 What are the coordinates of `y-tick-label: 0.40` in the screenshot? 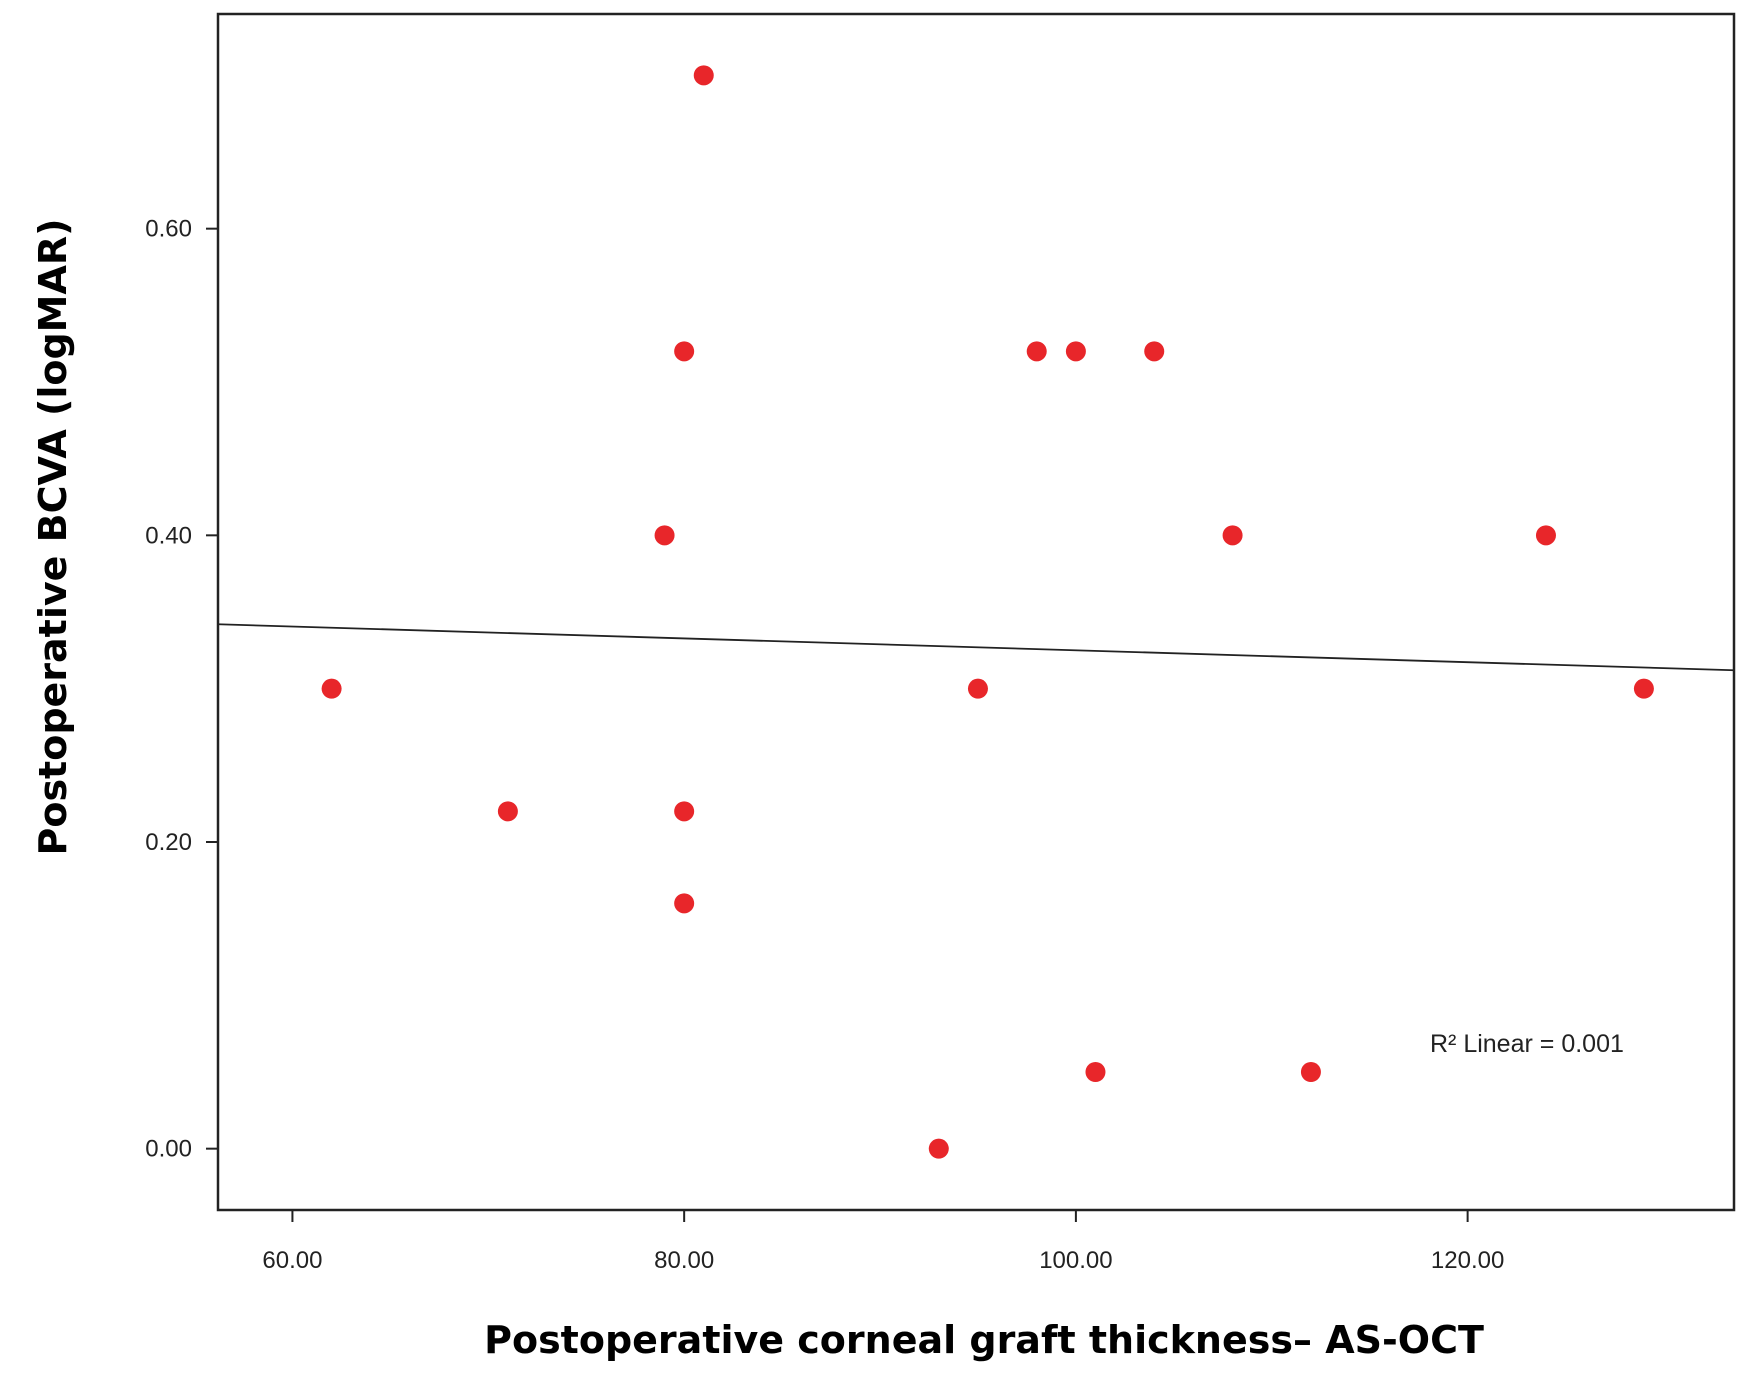 It's located at (168, 535).